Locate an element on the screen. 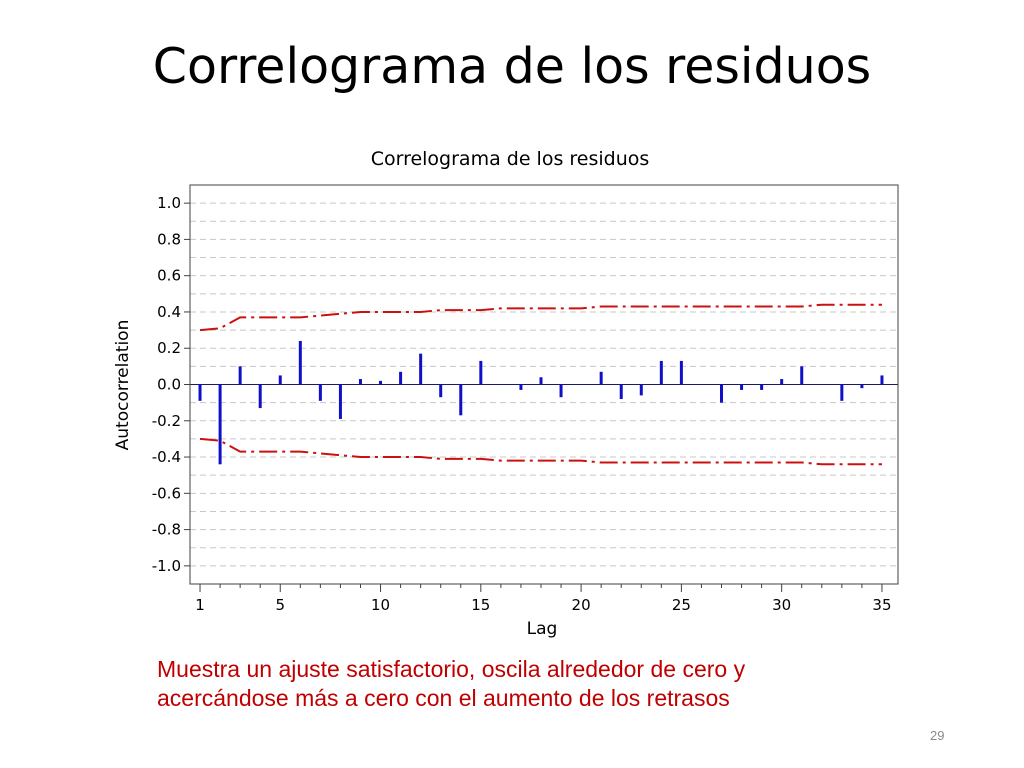 This screenshot has width=1024, height=768. slide-title: Correlograma de los residuos is located at coordinates (512, 66).